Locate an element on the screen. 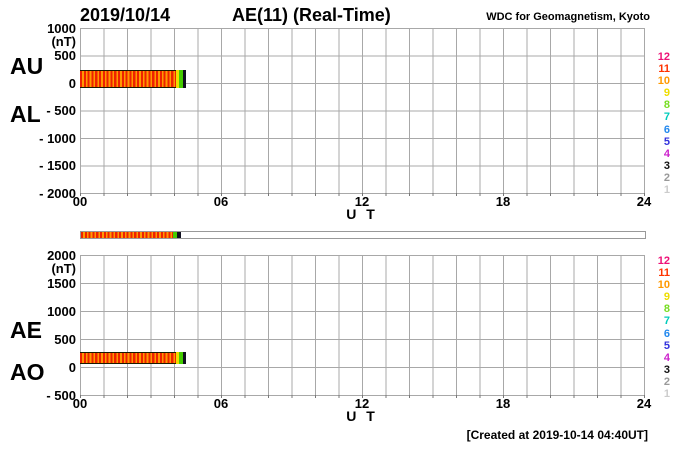 The width and height of the screenshot is (700, 450). top-x-tickmarks is located at coordinates (362, 194).